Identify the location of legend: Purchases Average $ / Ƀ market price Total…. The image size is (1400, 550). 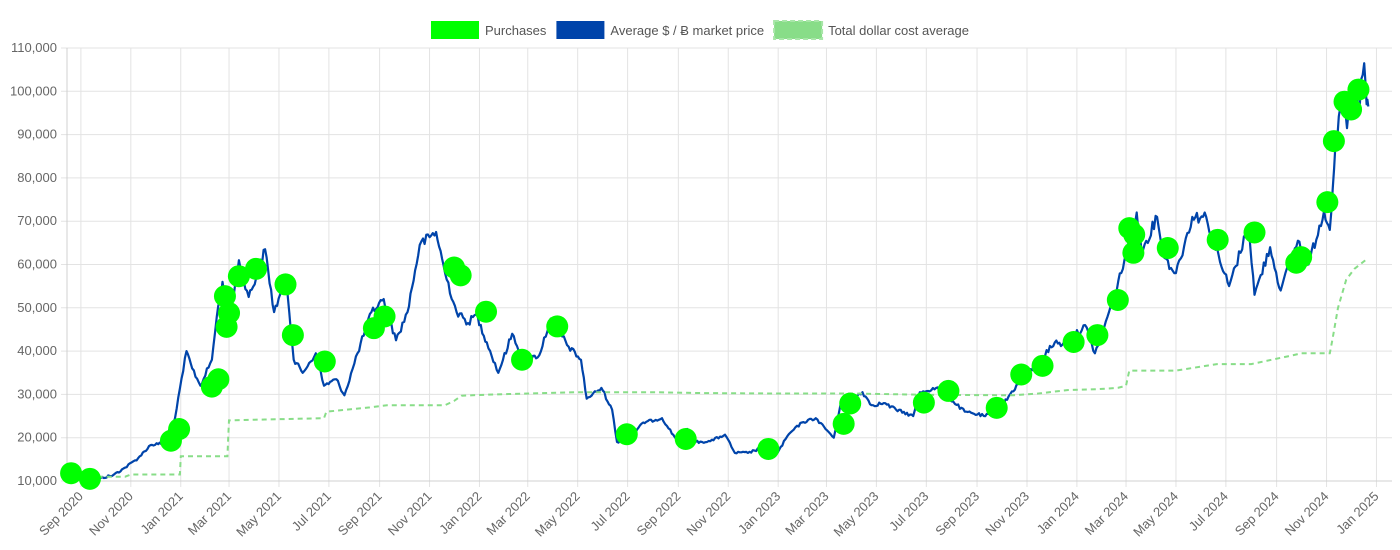
(699, 30).